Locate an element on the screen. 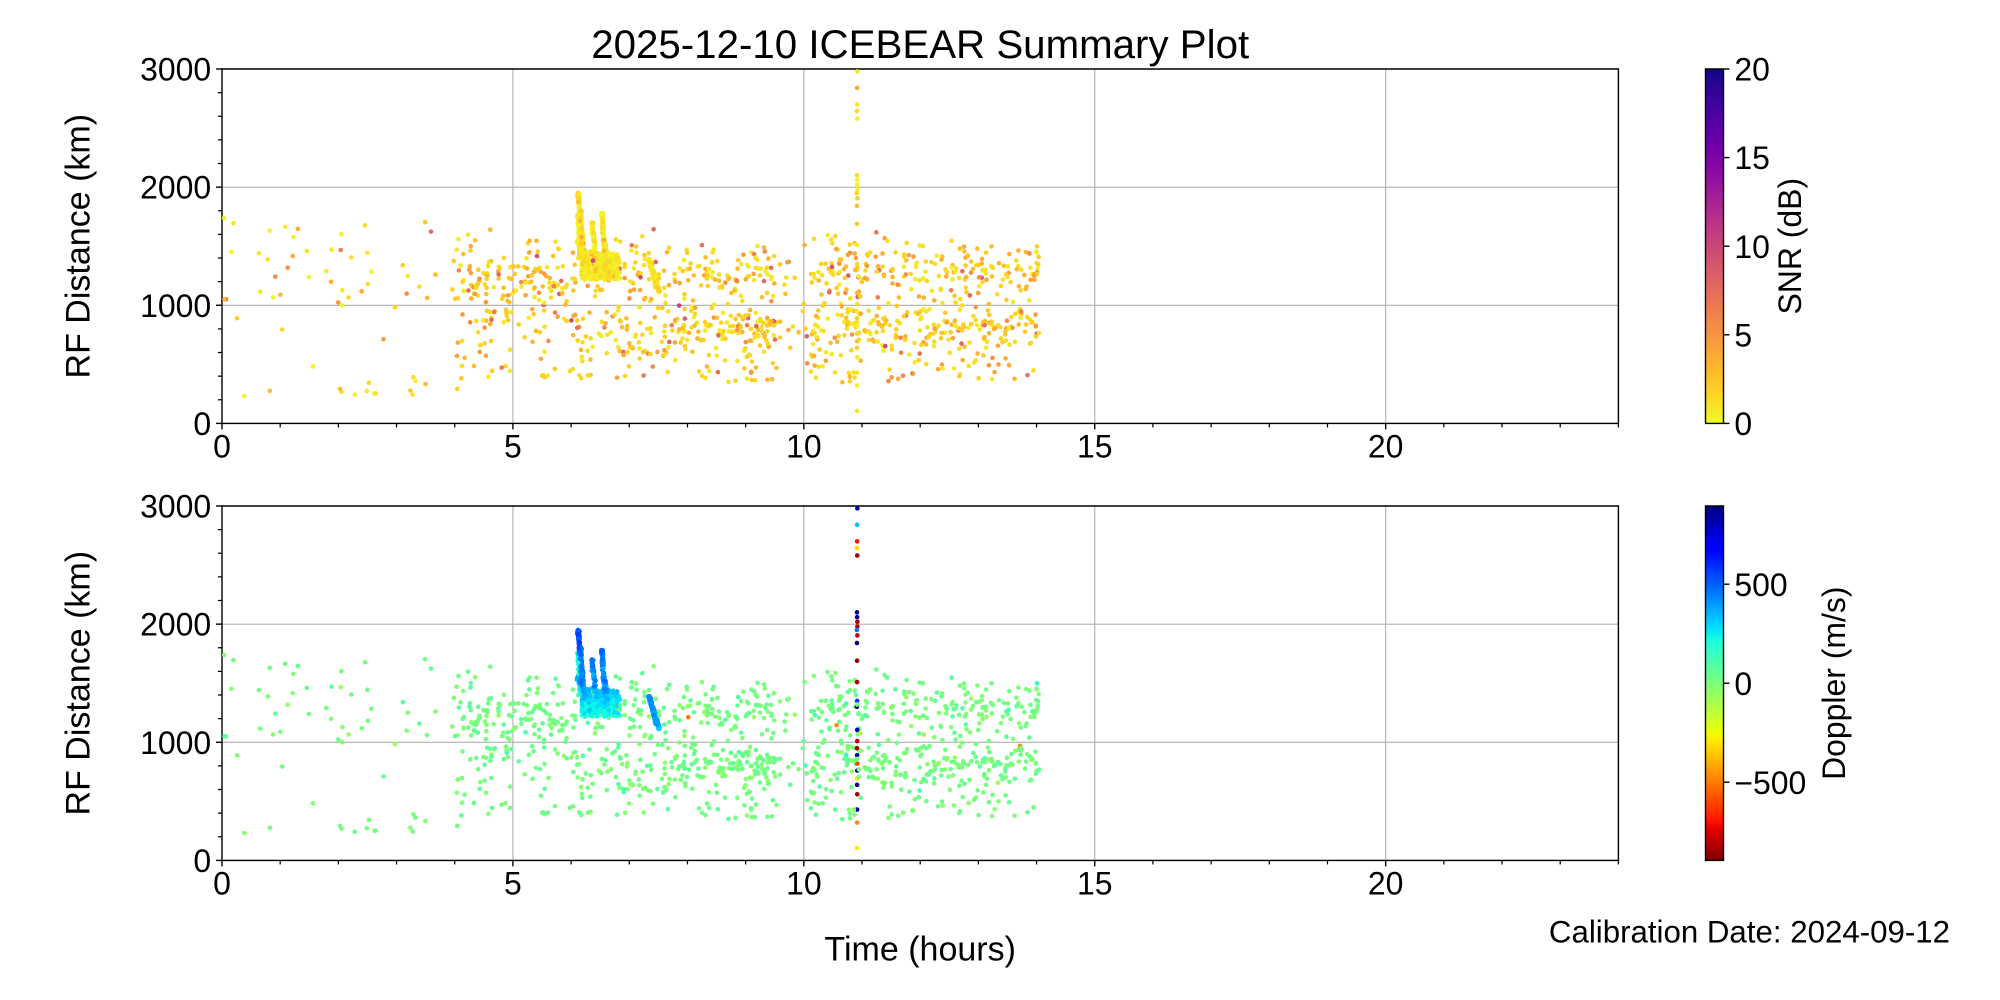  svg-text:2025-12-10 ICEBEAR Summary Plo: 2025-12-10 ICEBEAR Summary Plot is located at coordinates (920, 44).